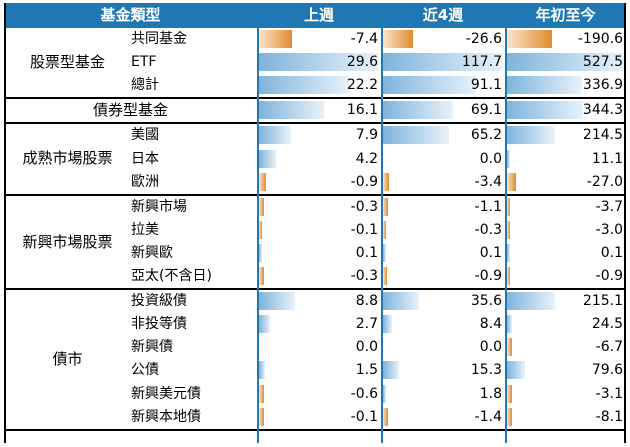  Describe the element at coordinates (366, 158) in the screenshot. I see `value-cell: 4.2` at that location.